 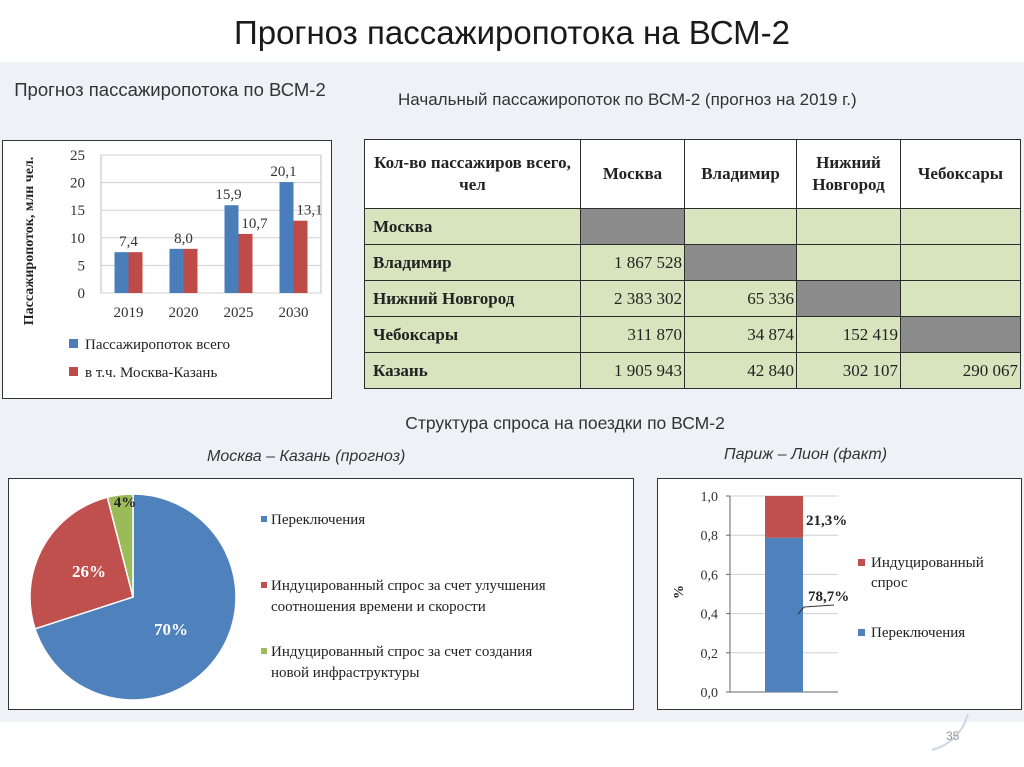 What do you see at coordinates (184, 313) in the screenshot?
I see `x-tick-label: 2020` at bounding box center [184, 313].